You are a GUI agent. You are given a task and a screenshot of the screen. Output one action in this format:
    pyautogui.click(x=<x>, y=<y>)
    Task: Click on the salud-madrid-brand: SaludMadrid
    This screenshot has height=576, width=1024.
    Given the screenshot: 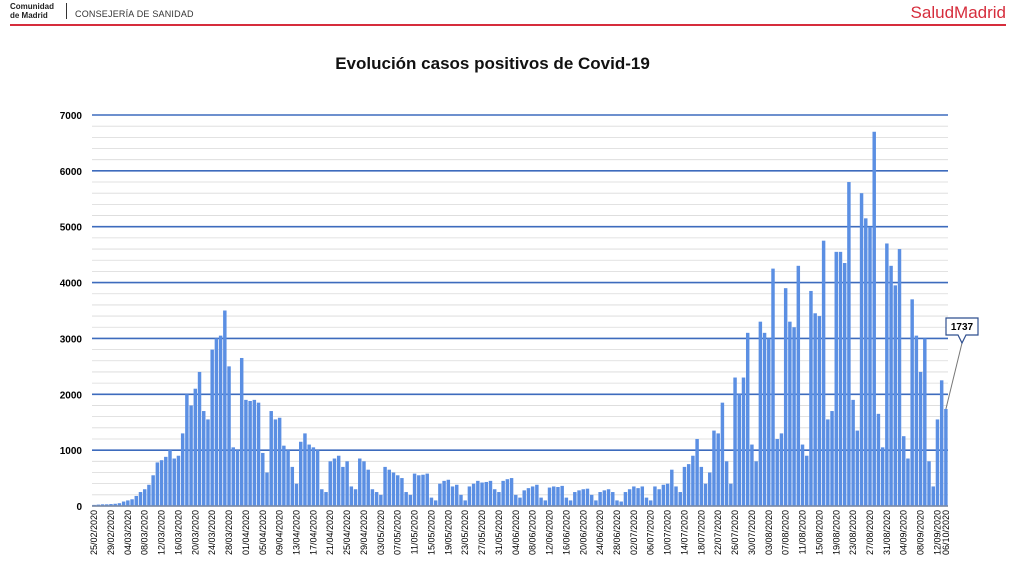 What is the action you would take?
    pyautogui.click(x=958, y=12)
    